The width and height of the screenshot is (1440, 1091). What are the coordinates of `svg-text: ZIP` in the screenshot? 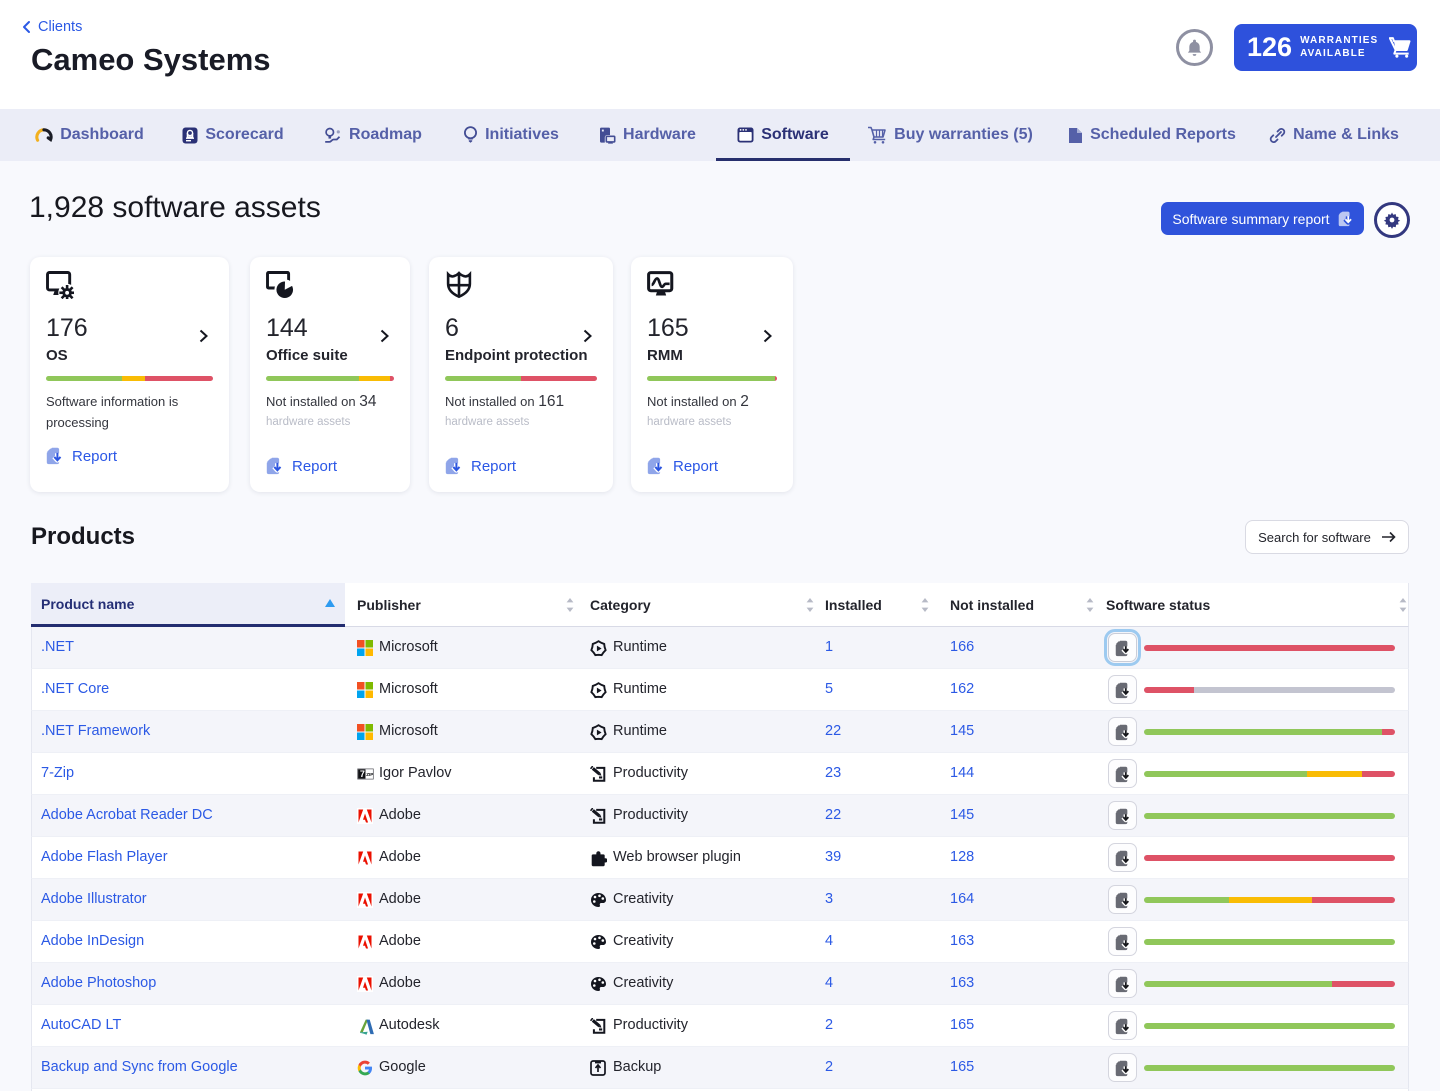 It's located at (369, 774).